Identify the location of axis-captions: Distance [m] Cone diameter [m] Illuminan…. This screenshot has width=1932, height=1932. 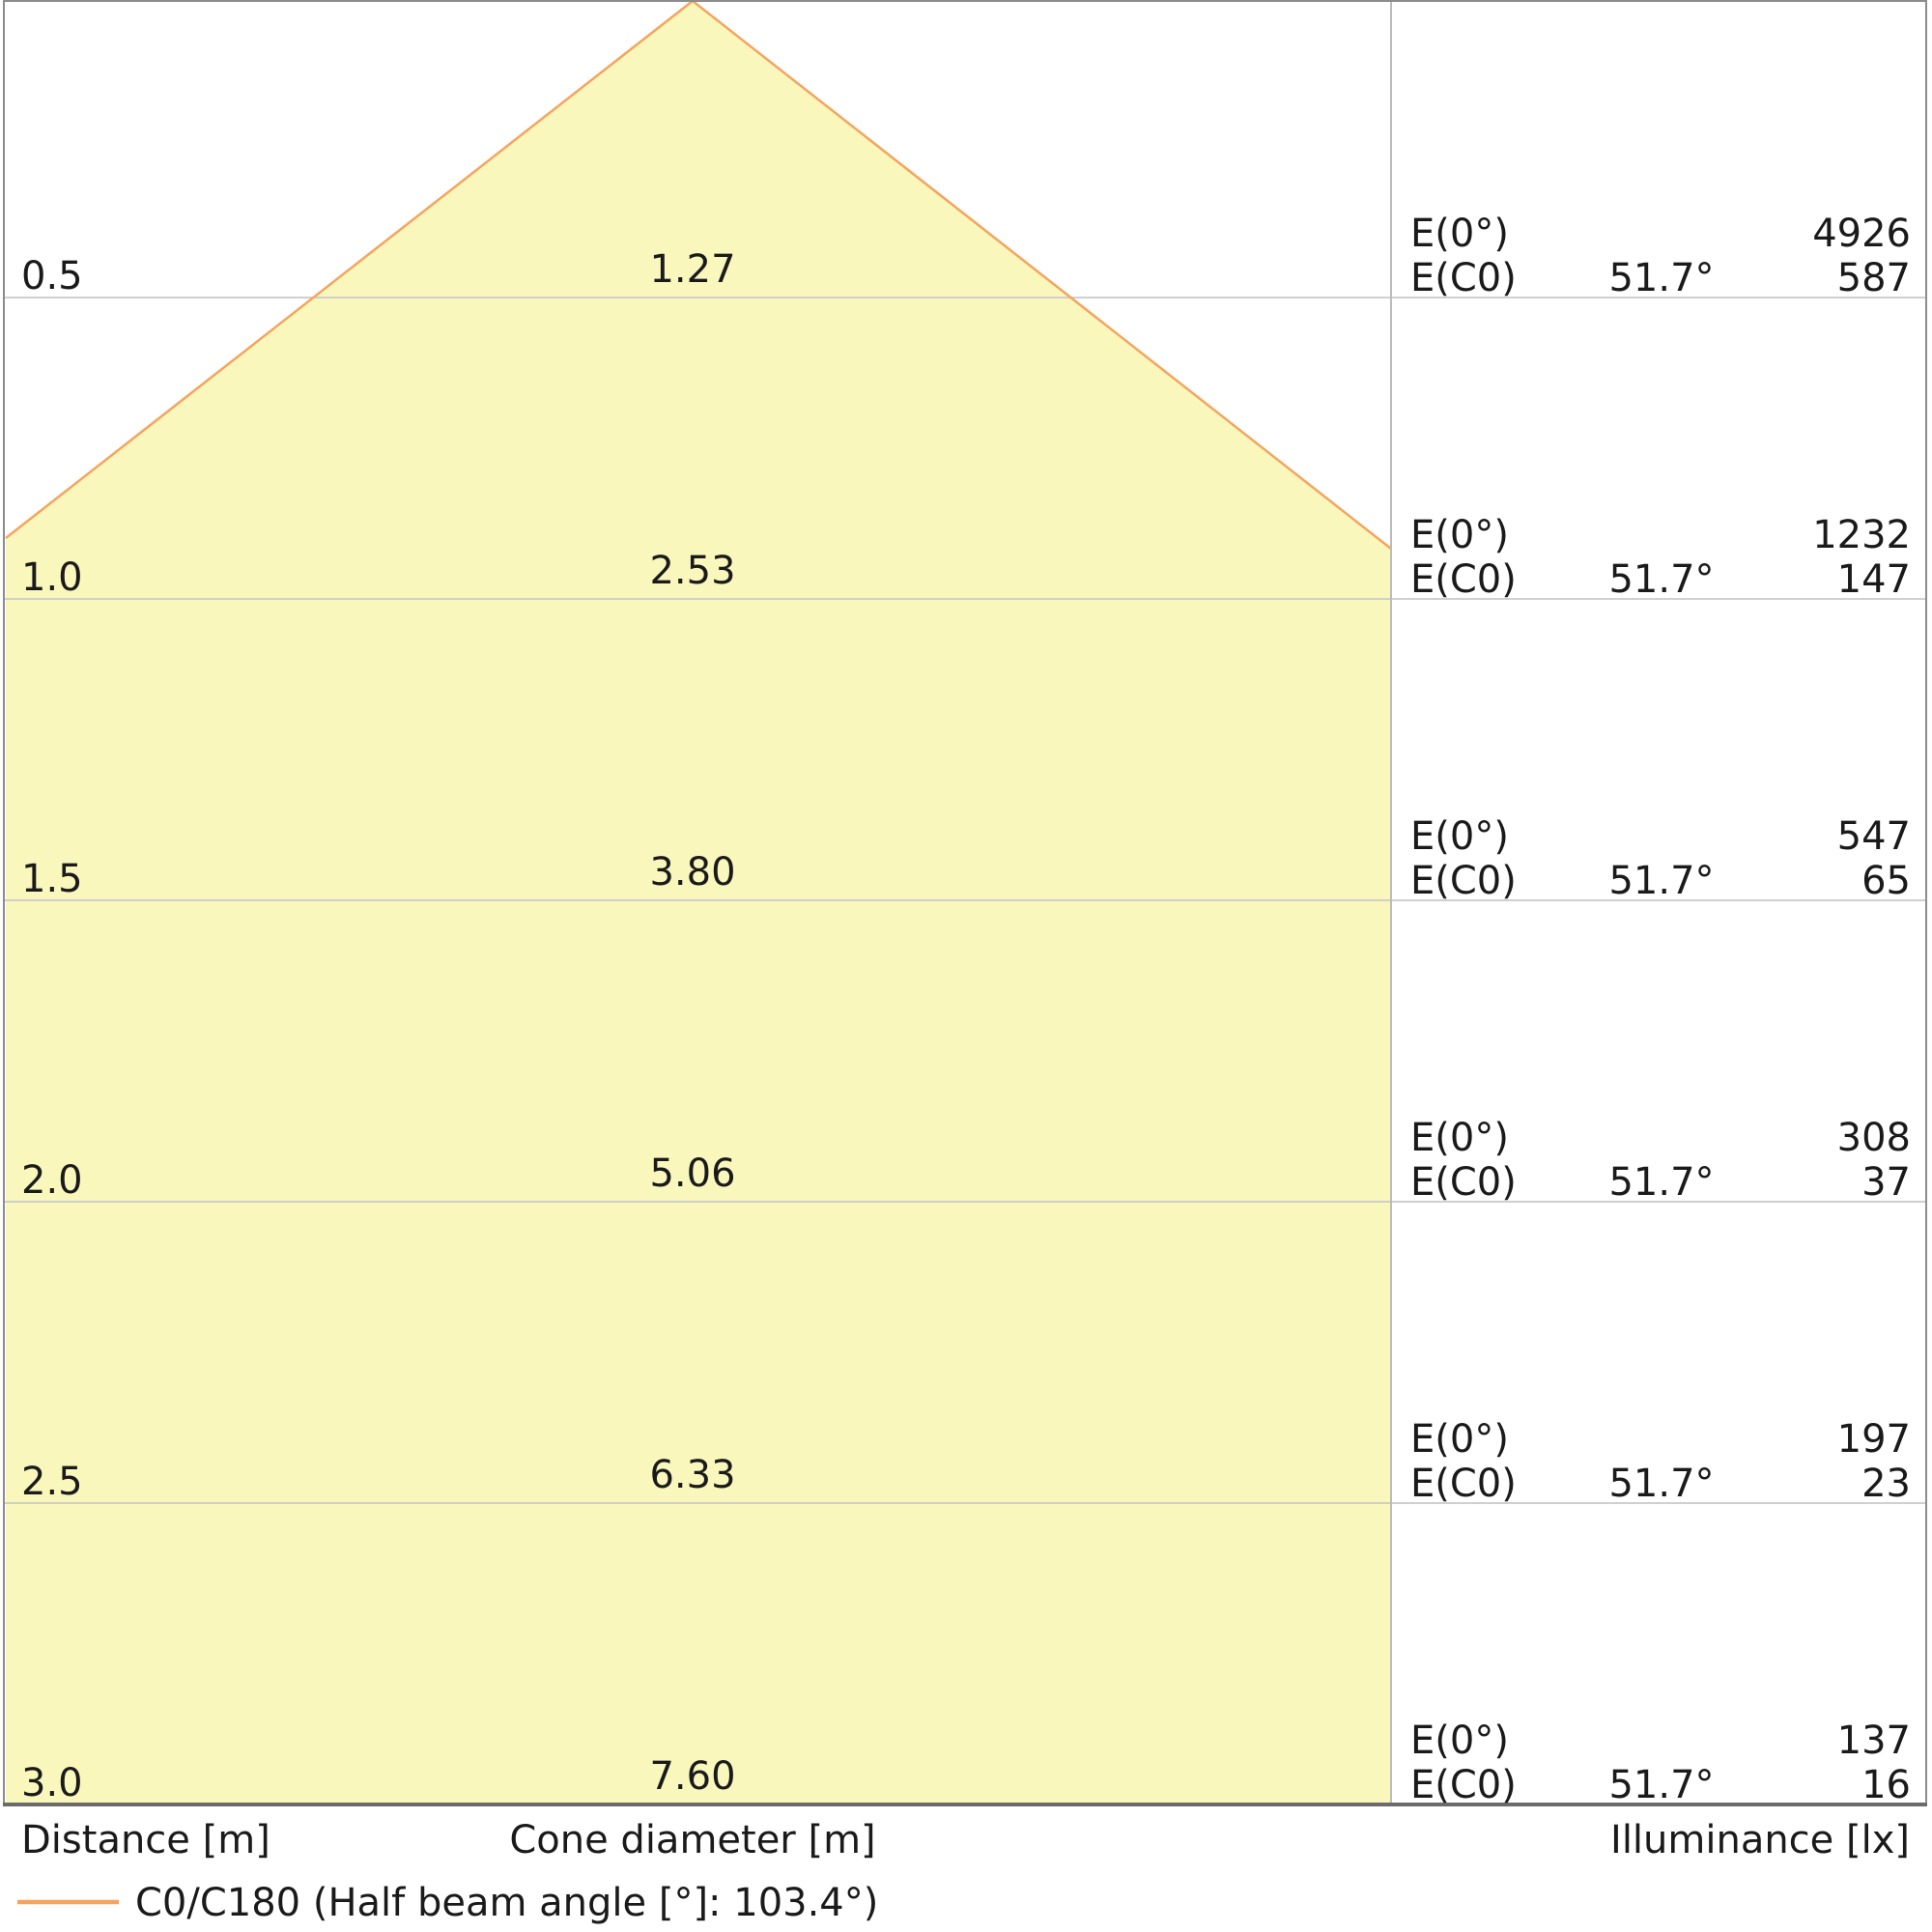
(965, 1840).